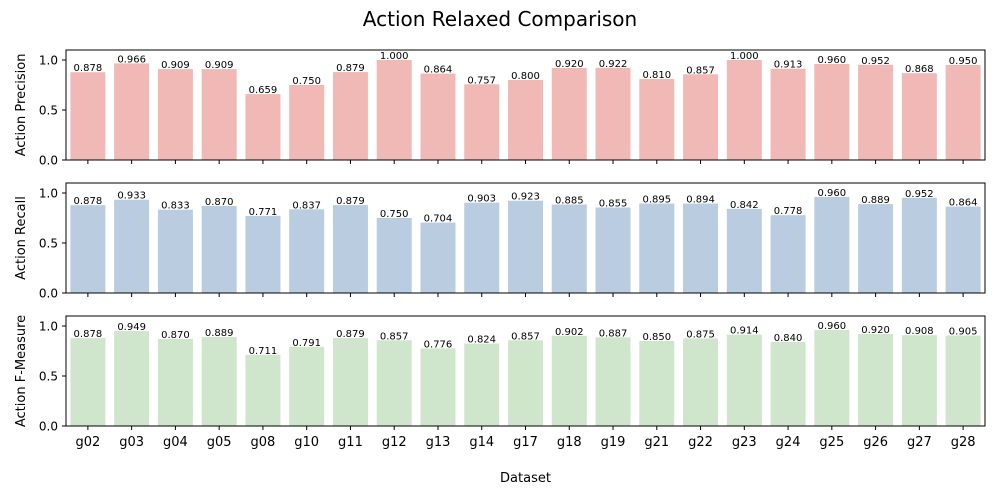  Describe the element at coordinates (963, 203) in the screenshot. I see `bar-value-label: 0.864` at that location.